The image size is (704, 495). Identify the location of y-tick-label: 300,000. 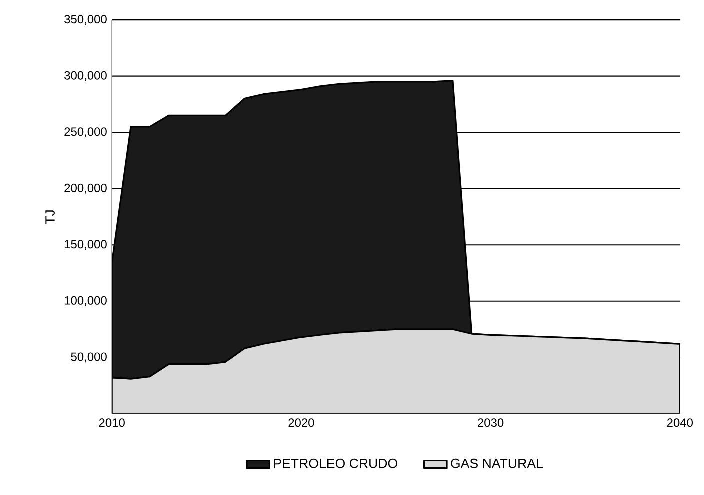
(85, 76).